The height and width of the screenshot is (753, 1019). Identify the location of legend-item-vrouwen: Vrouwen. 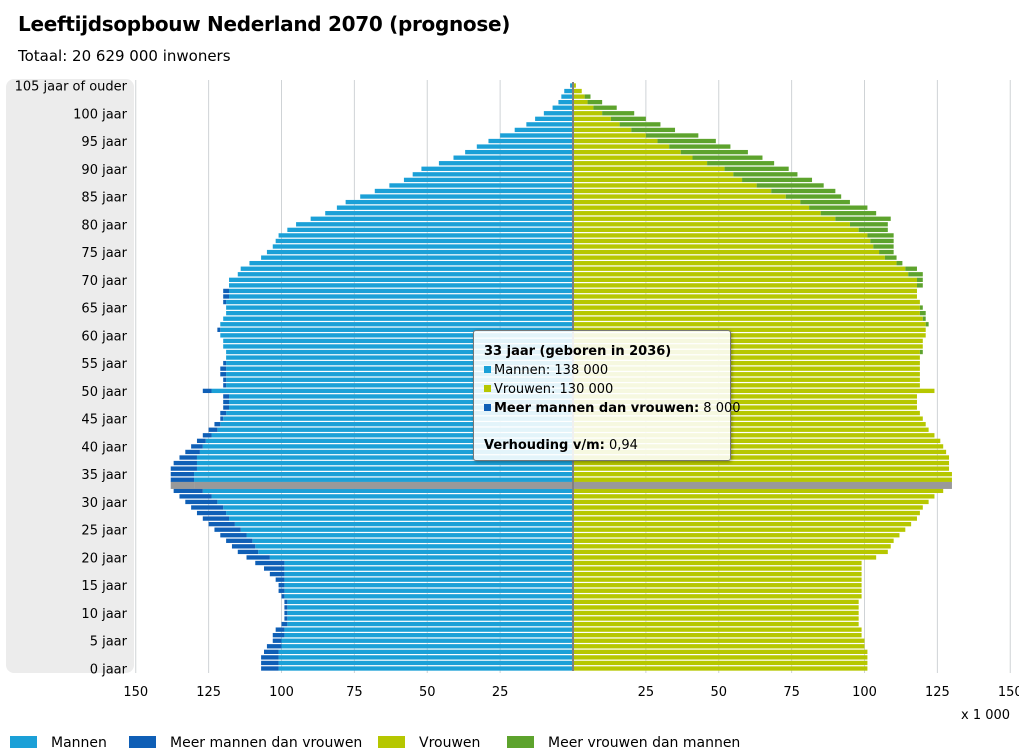
(429, 743).